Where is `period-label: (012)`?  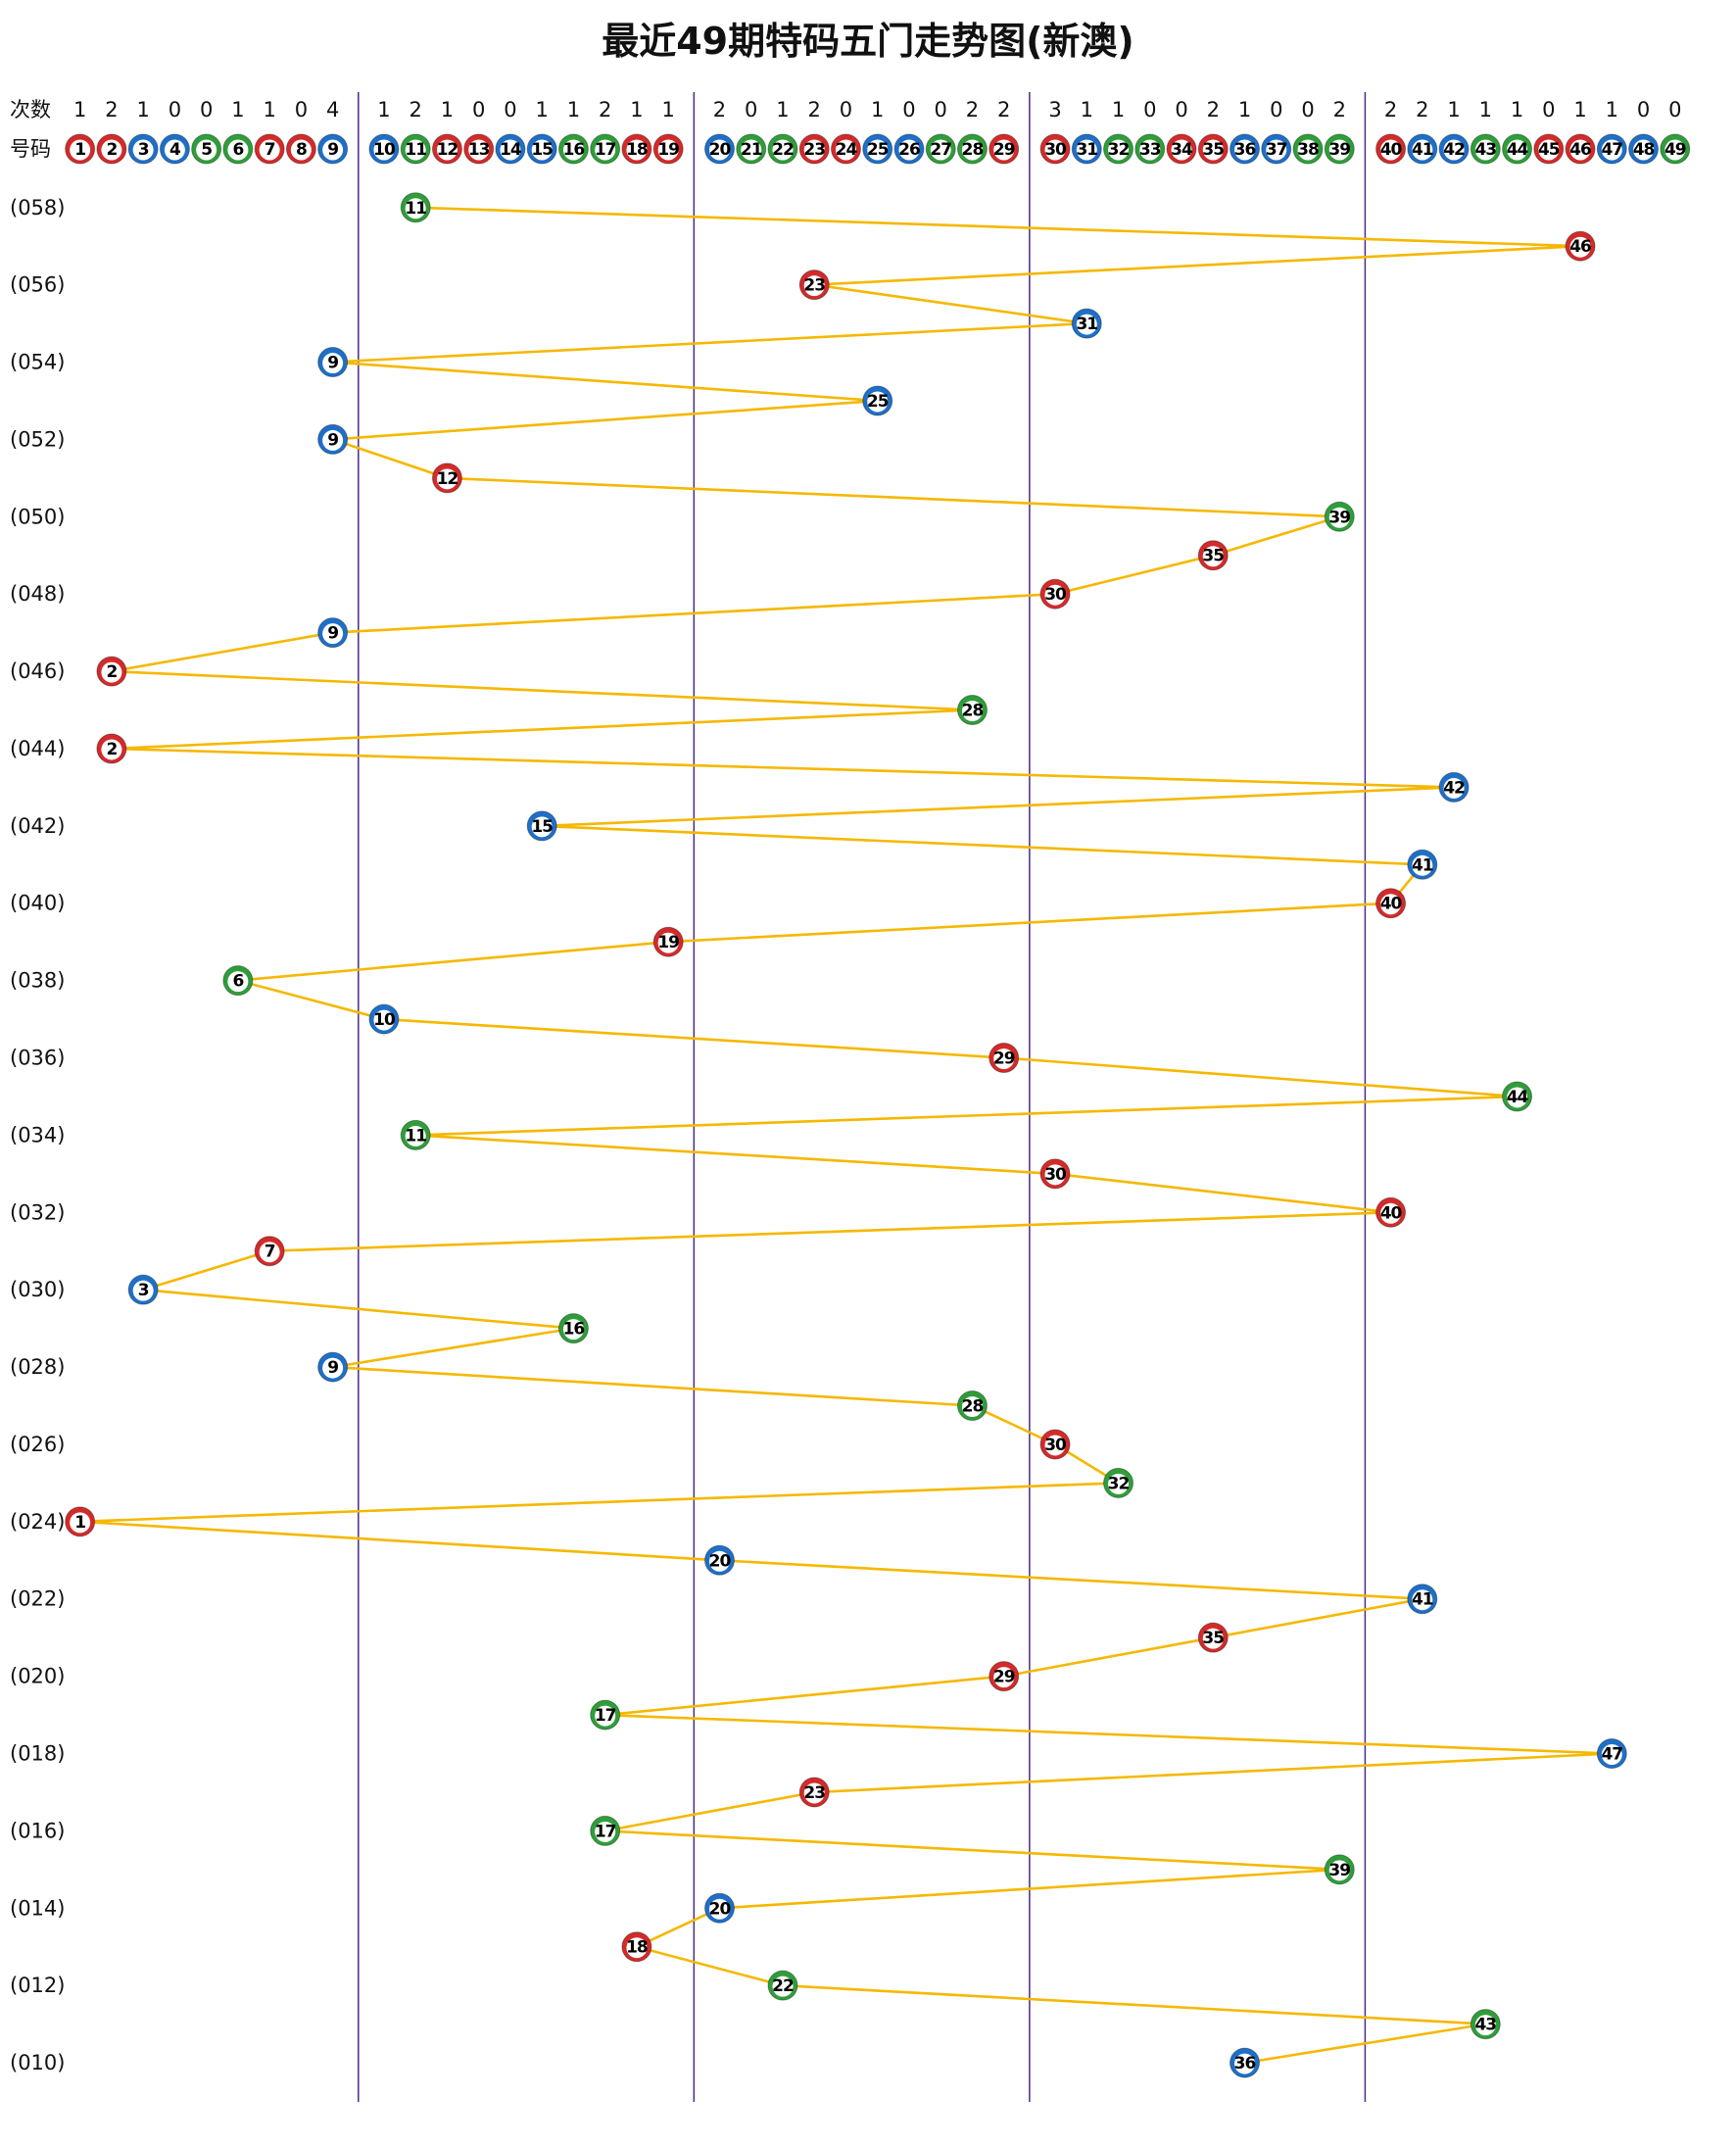 period-label: (012) is located at coordinates (38, 1986).